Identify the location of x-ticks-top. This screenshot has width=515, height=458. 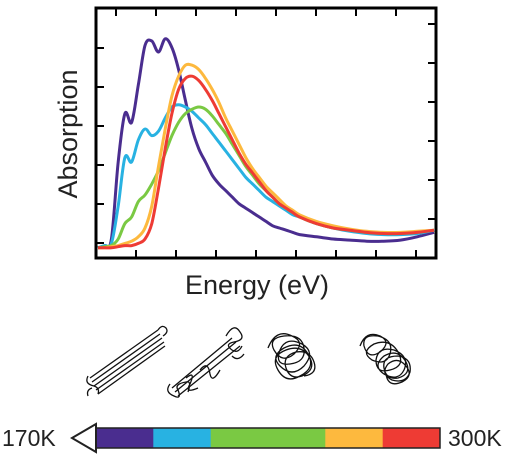
(256, 12).